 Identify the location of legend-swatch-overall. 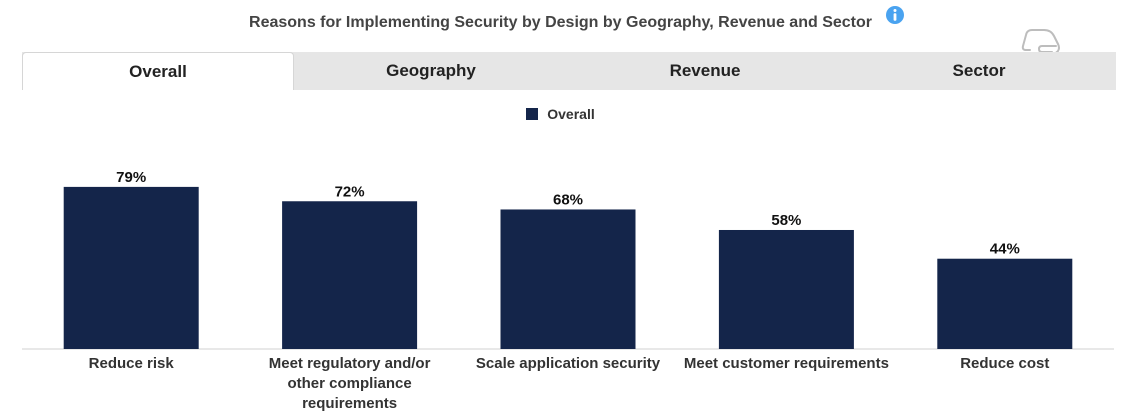
(532, 114).